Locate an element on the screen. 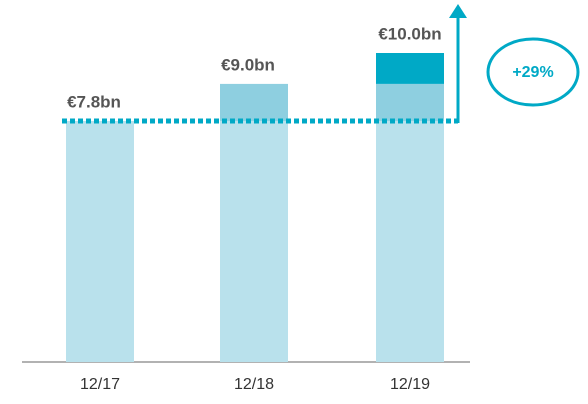 This screenshot has width=588, height=404. arrow-head is located at coordinates (458, 11).